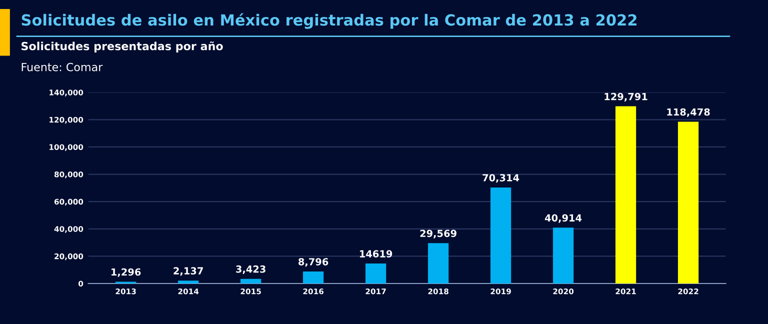 The height and width of the screenshot is (324, 768). What do you see at coordinates (122, 47) in the screenshot?
I see `chart-subtitle: Solicitudes presentadas por año` at bounding box center [122, 47].